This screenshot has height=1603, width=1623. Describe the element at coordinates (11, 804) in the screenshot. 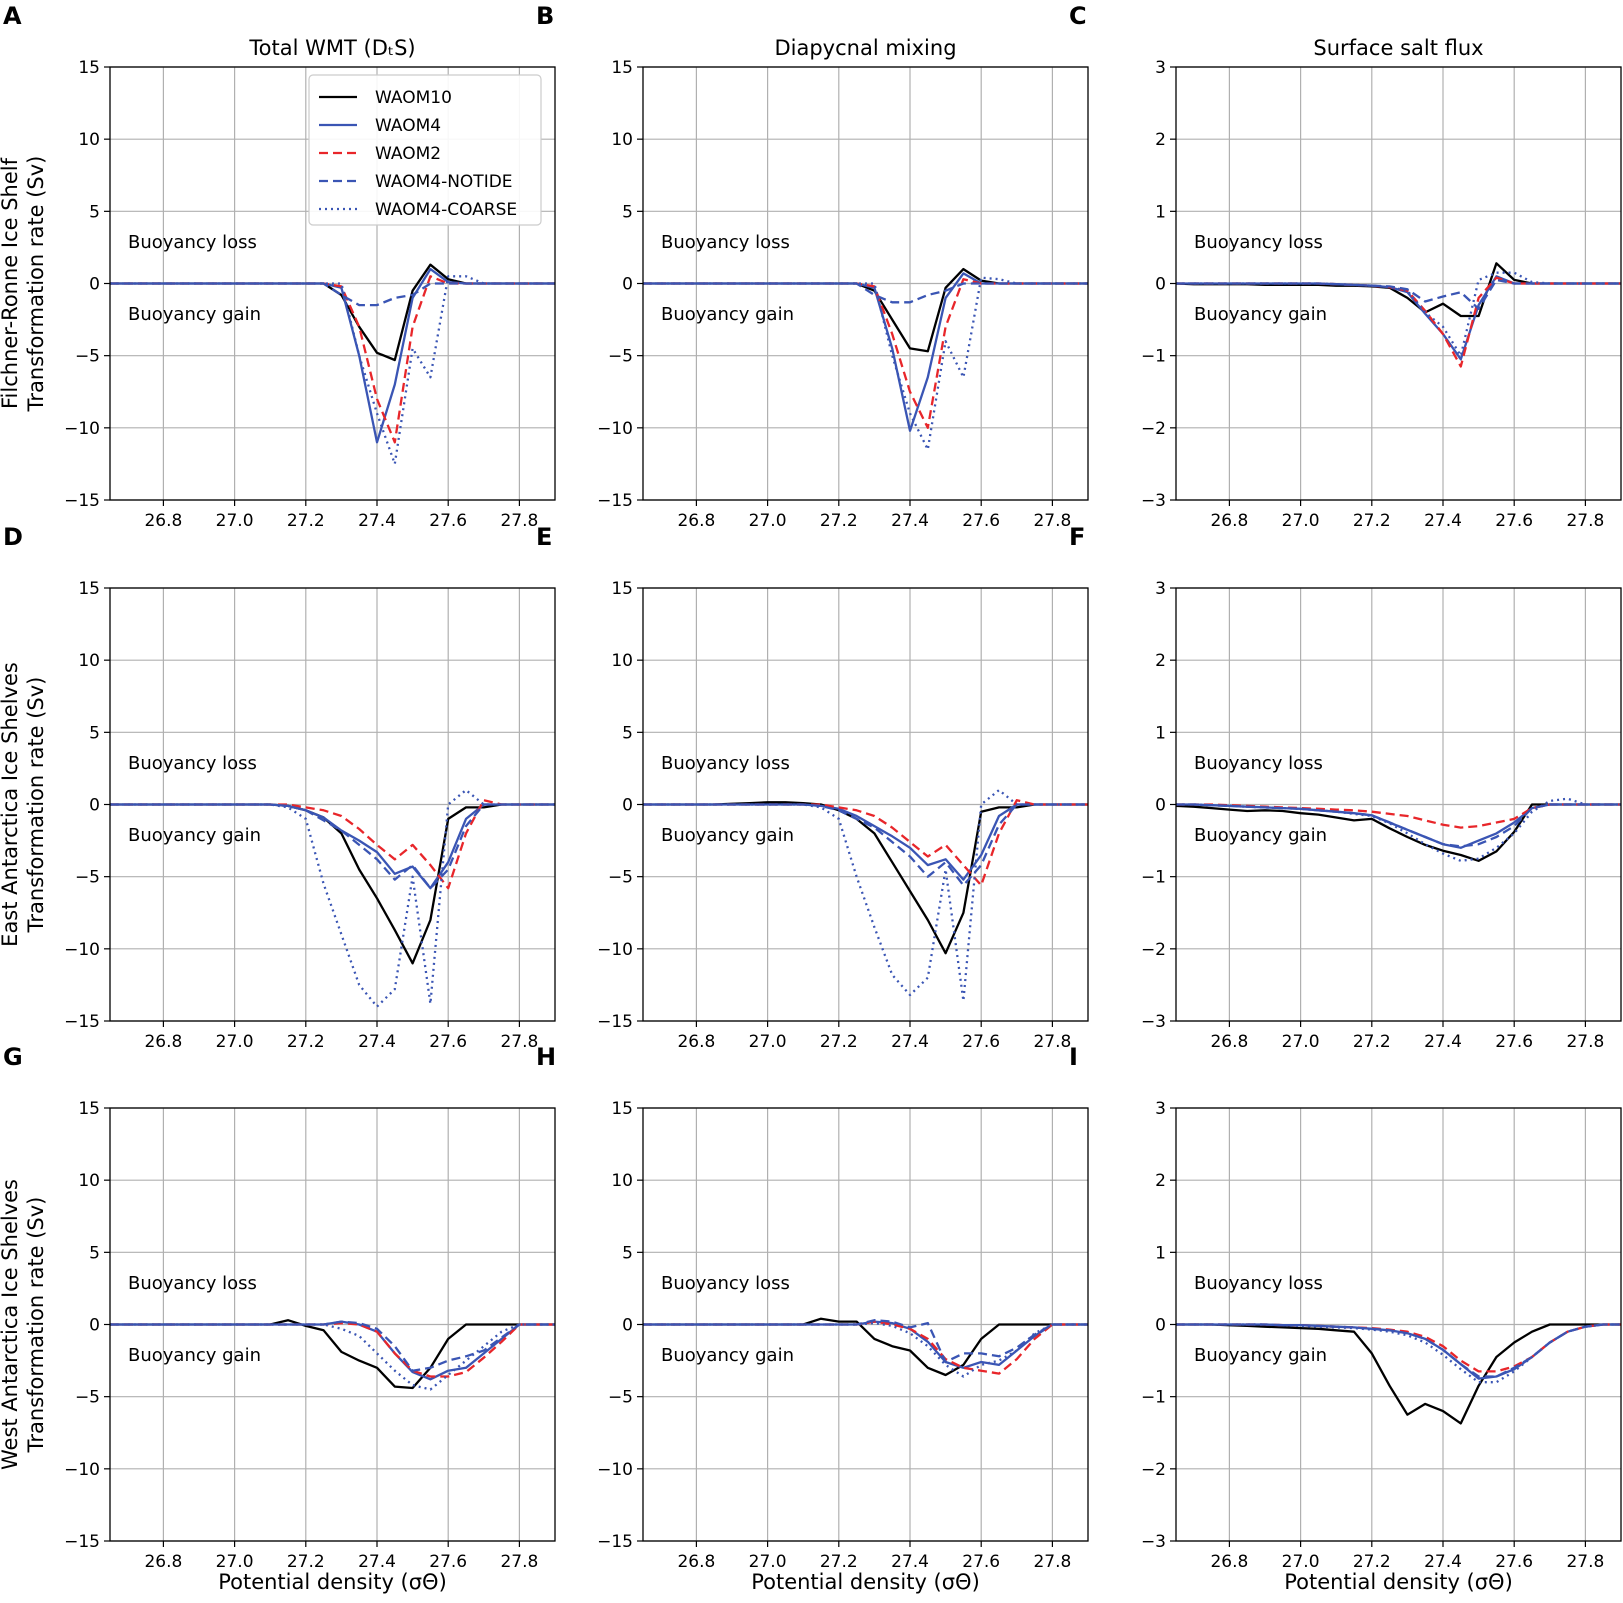

I see `row-label-line: East Antarctica Ice Shelves` at that location.